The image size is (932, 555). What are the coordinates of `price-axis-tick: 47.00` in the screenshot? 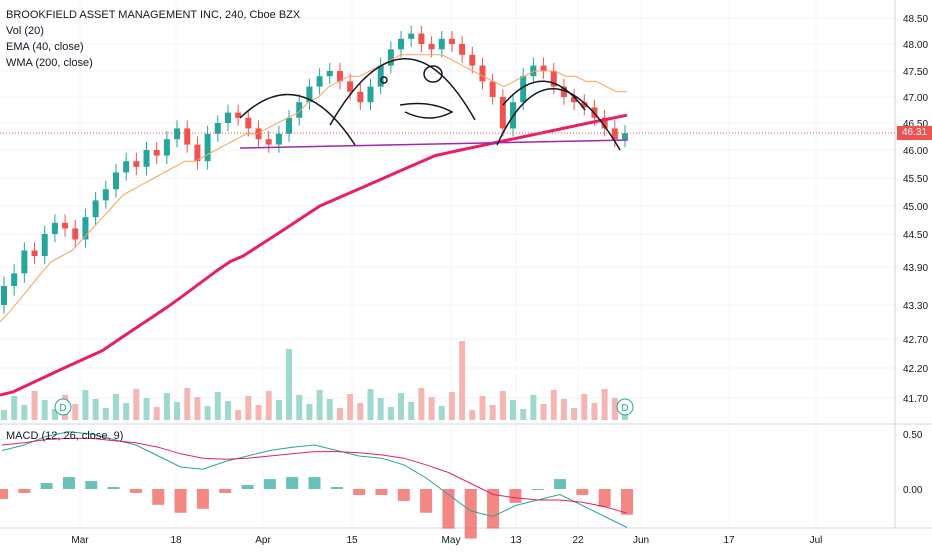 It's located at (915, 98).